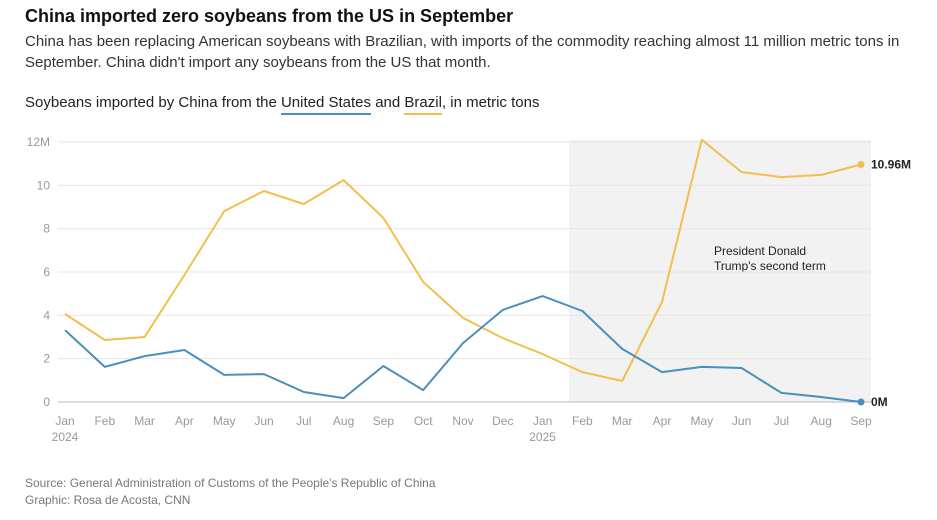 The image size is (937, 520). I want to click on y-tick-label: 10, so click(44, 185).